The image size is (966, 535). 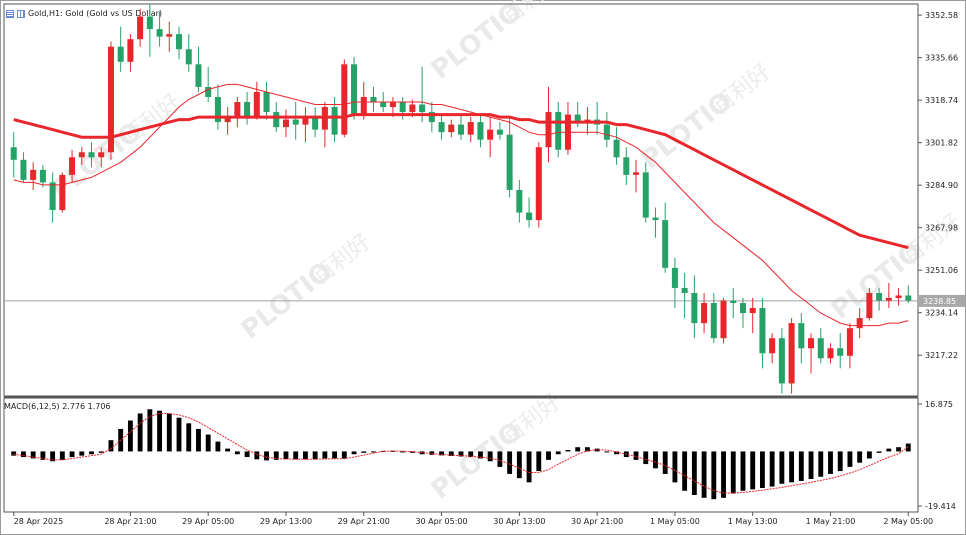 I want to click on price-tick-label: 3352.58, so click(x=941, y=15).